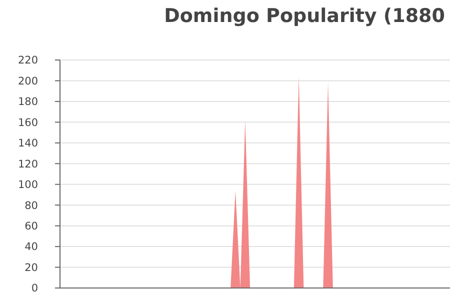  I want to click on y-tick-label: 80, so click(31, 206).